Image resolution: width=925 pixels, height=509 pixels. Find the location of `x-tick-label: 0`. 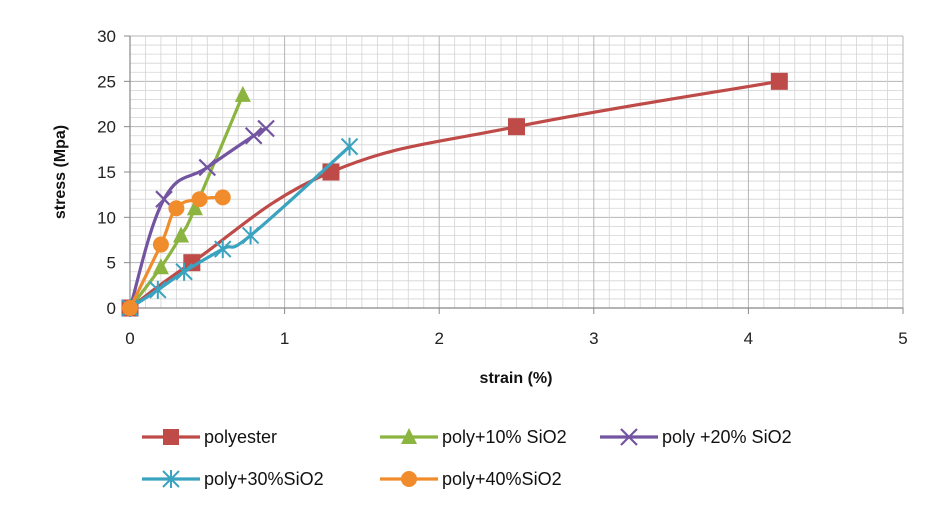

x-tick-label: 0 is located at coordinates (129, 338).